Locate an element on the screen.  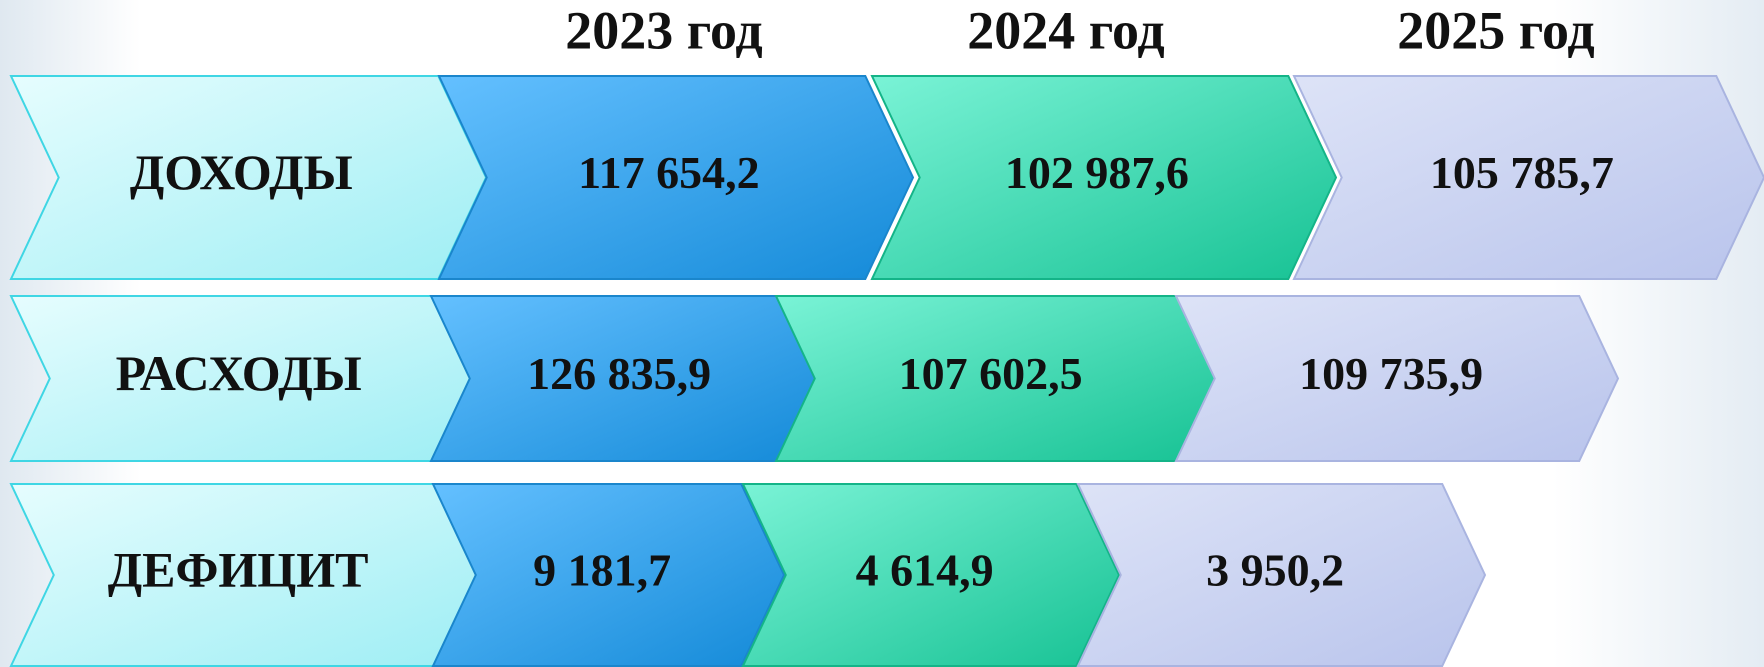
row-label: ДЕФИЦИТ is located at coordinates (238, 569).